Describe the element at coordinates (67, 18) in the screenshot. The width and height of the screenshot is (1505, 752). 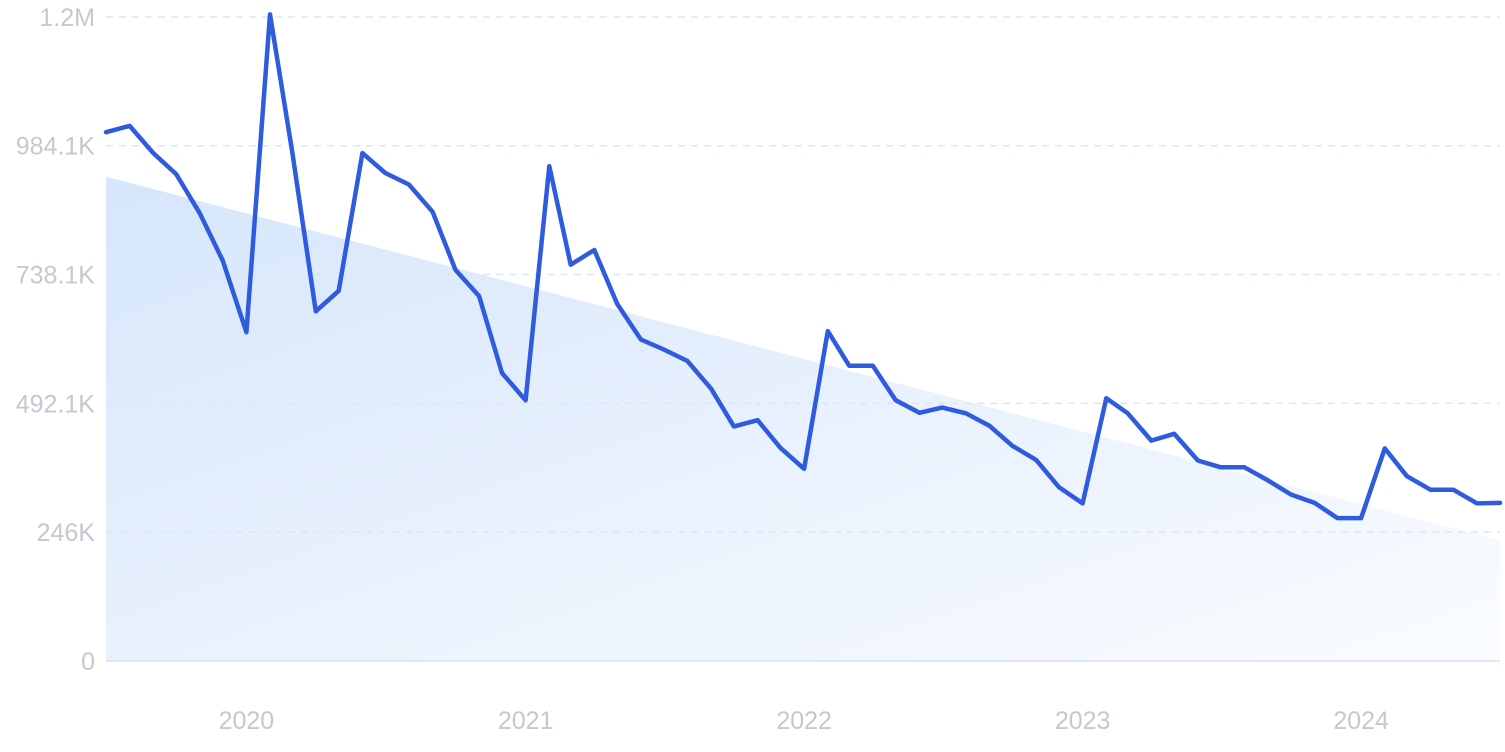
I see `y-tick-label-5: 1.2M` at that location.